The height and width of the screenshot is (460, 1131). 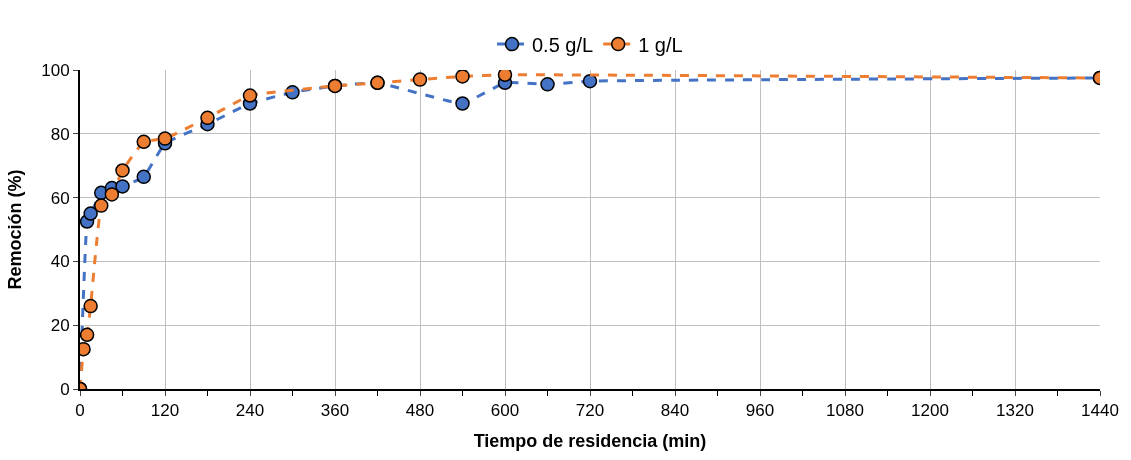 What do you see at coordinates (1100, 411) in the screenshot?
I see `x-tick-label: 1440` at bounding box center [1100, 411].